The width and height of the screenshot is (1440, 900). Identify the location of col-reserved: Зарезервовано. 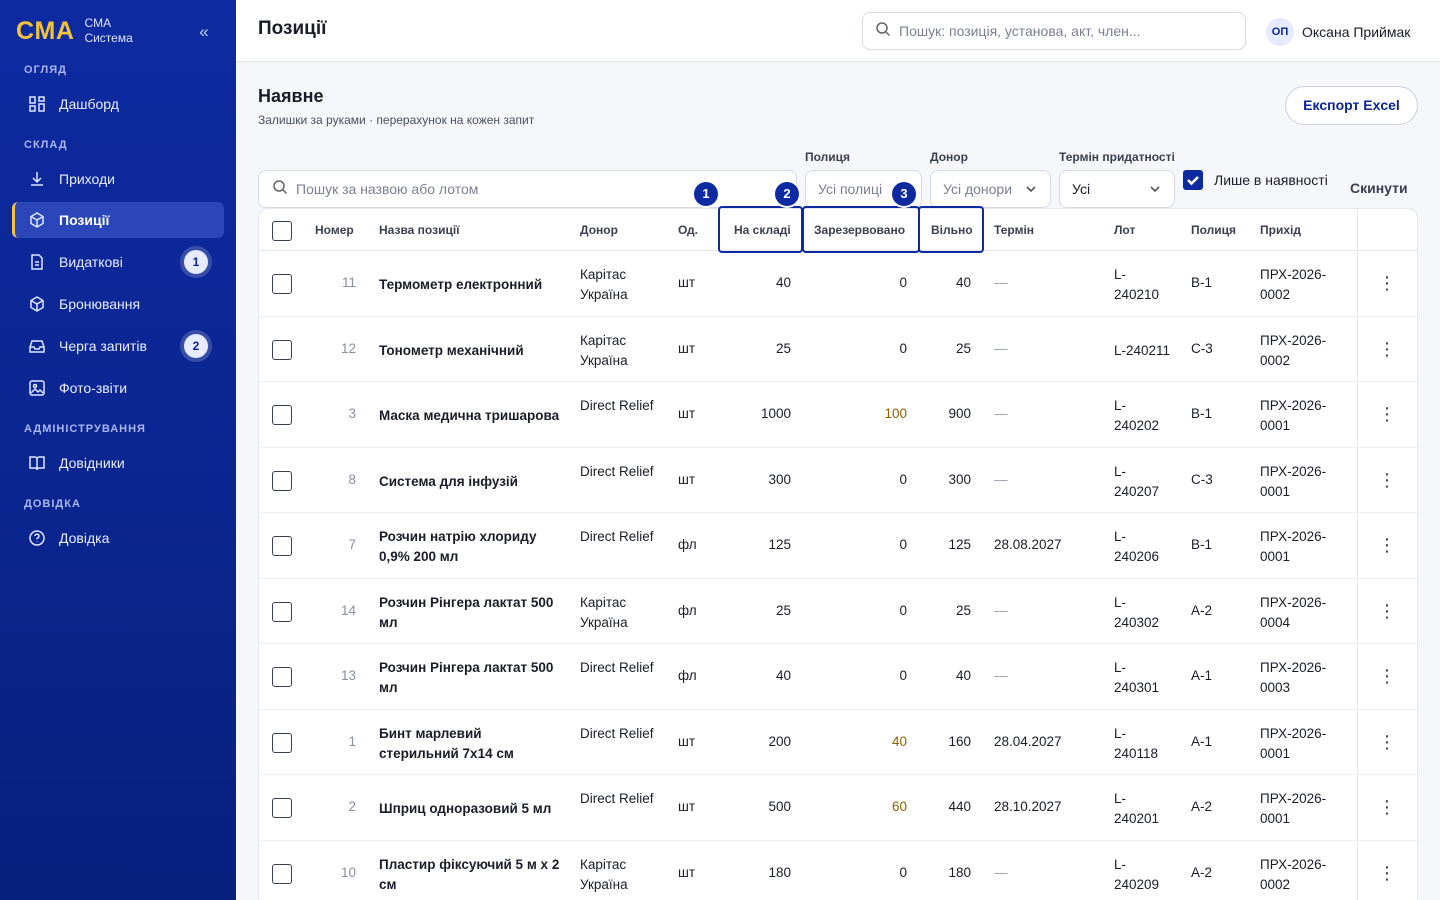
(860, 230).